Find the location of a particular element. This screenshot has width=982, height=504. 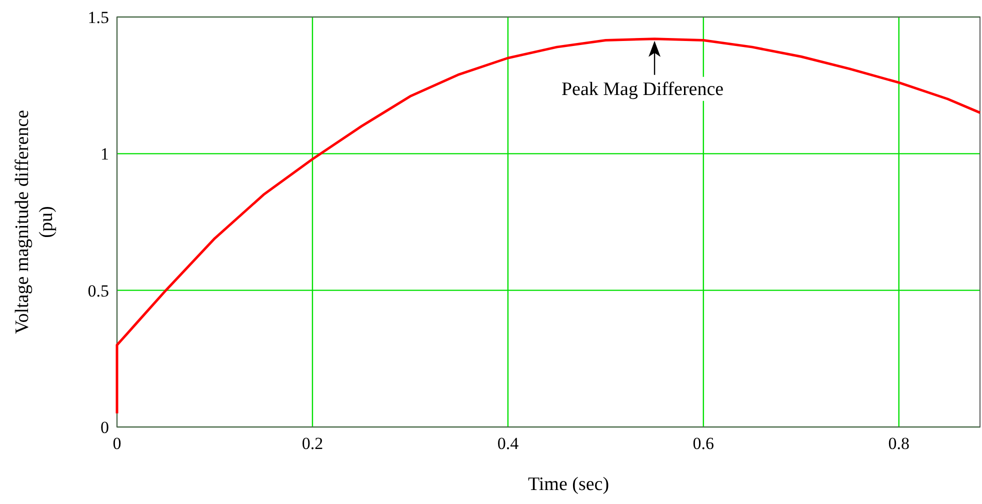

y-axis-title: Voltage magnitude difference (pu) is located at coordinates (34, 222).